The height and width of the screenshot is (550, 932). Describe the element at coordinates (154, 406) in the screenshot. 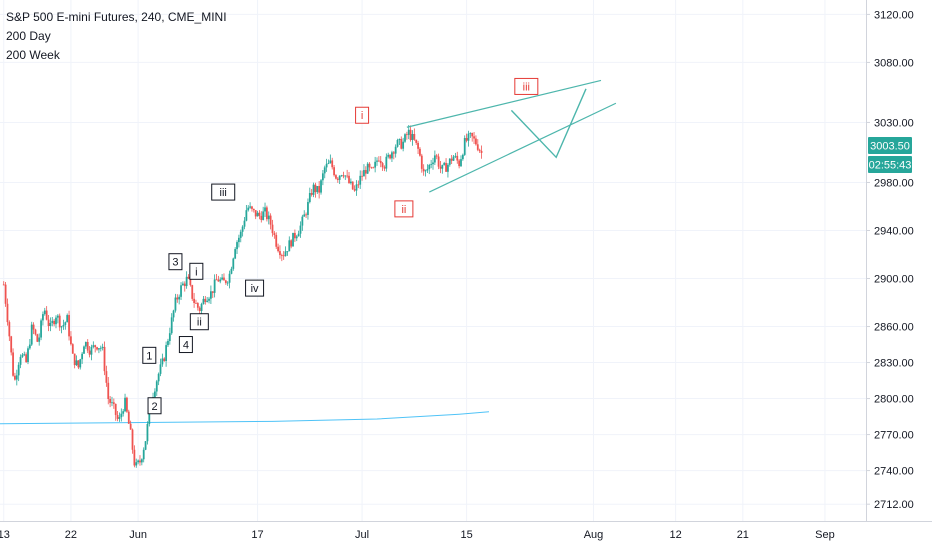

I see `wave-label: 2` at that location.